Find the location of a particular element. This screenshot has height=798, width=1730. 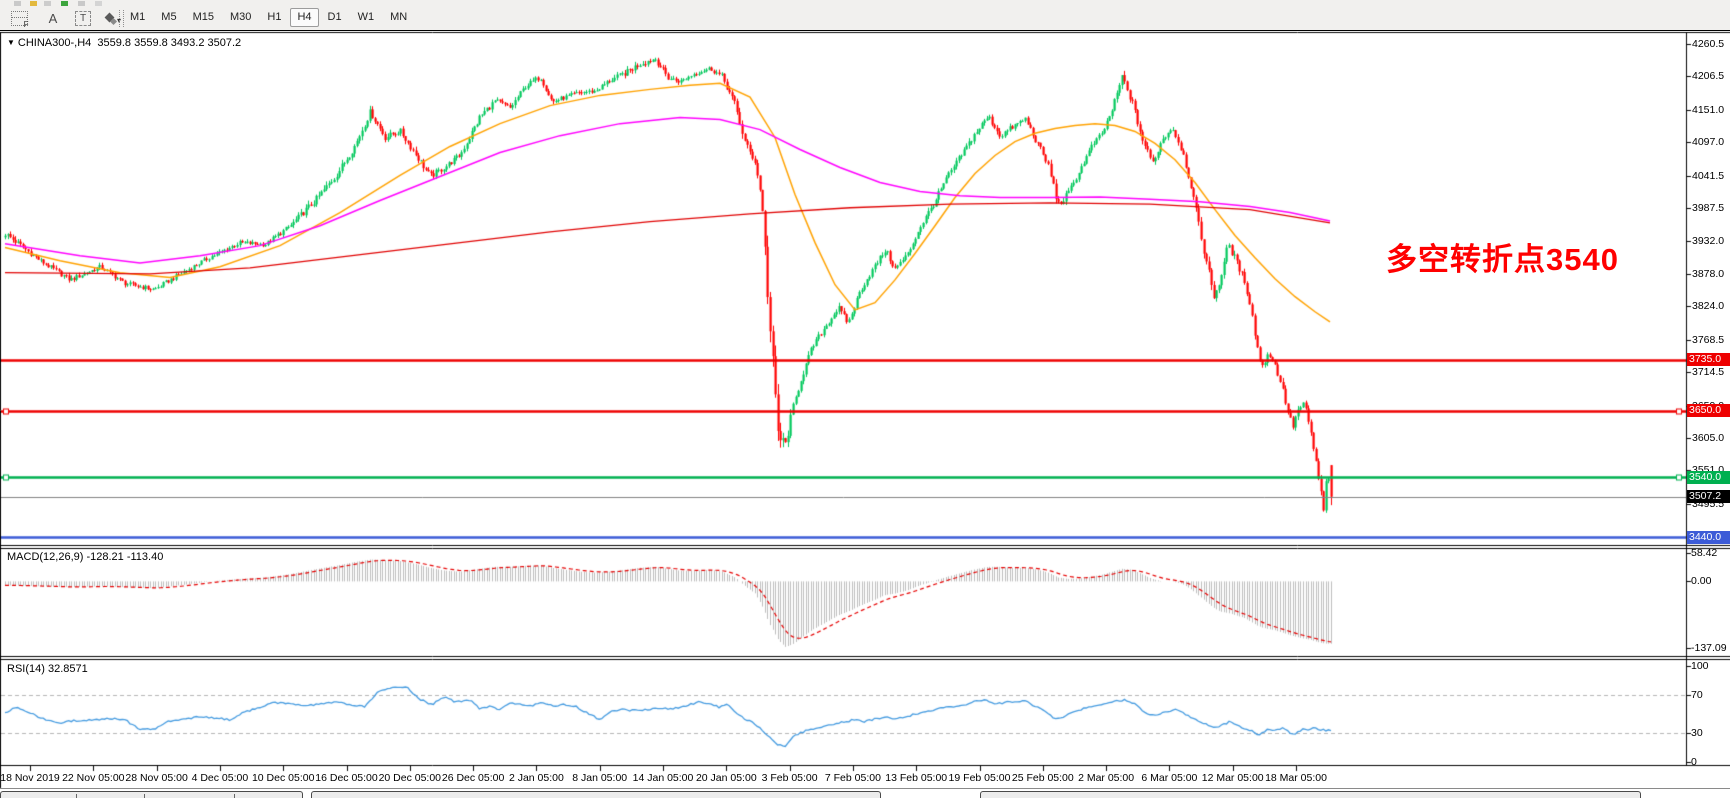

text-icon: A is located at coordinates (53, 18).